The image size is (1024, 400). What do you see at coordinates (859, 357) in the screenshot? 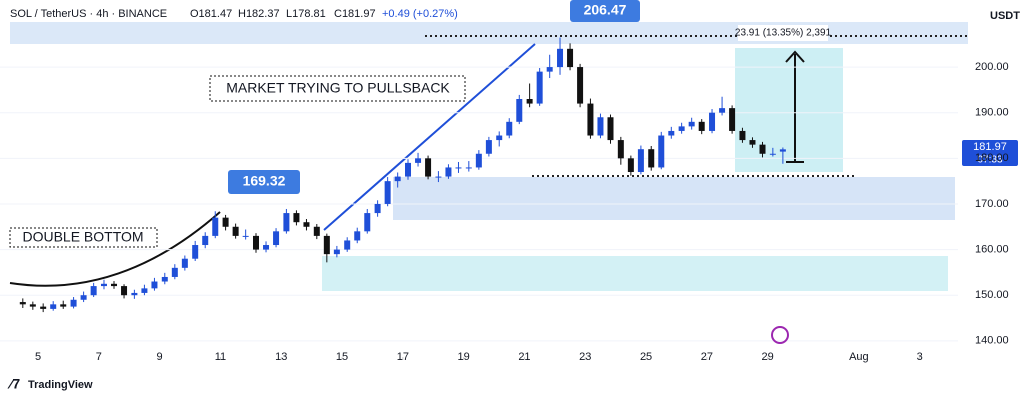
I see `x-tick-label: Aug` at bounding box center [859, 357].